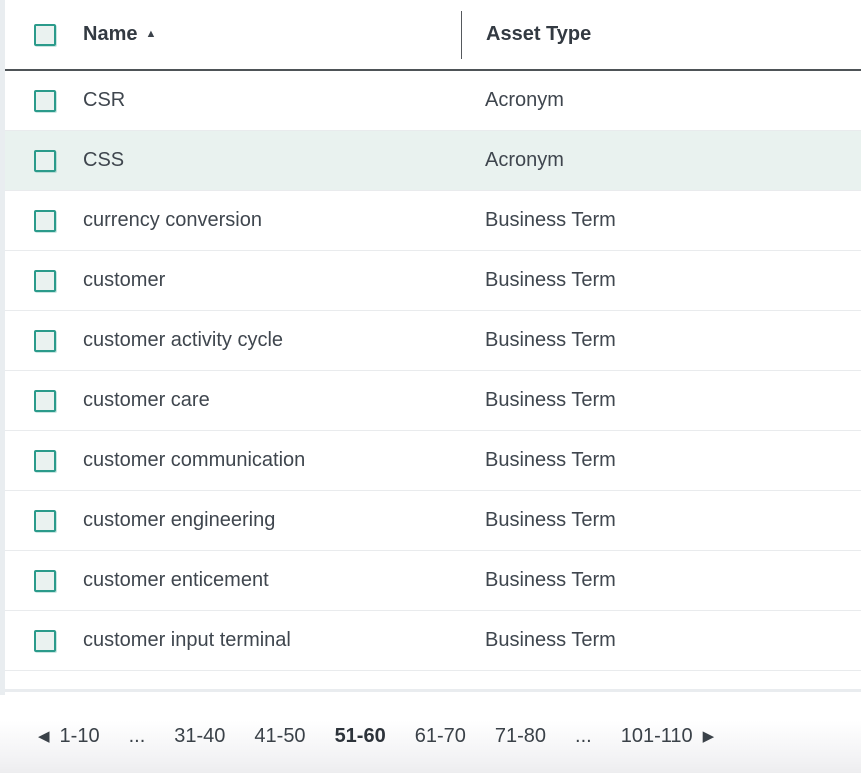  I want to click on select-all-checkbox, so click(45, 34).